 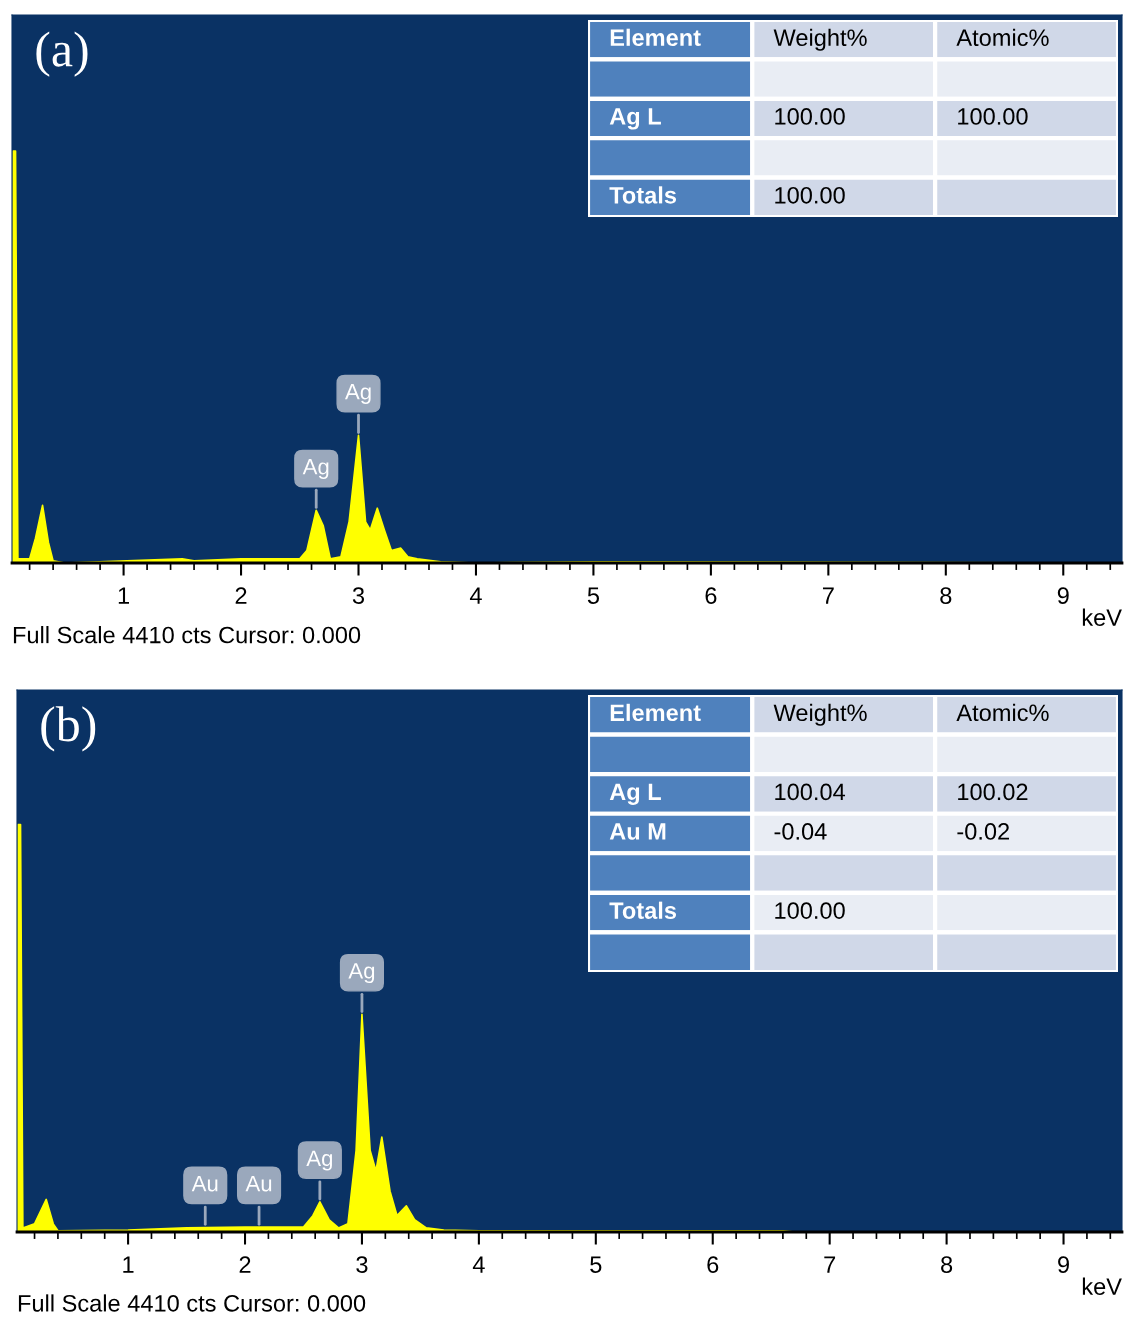 I want to click on text: (a), so click(x=62, y=54).